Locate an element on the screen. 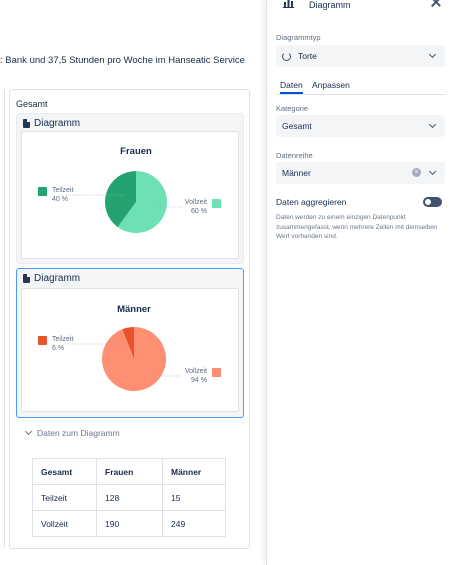 This screenshot has height=565, width=454. table-cell: 249 is located at coordinates (194, 523).